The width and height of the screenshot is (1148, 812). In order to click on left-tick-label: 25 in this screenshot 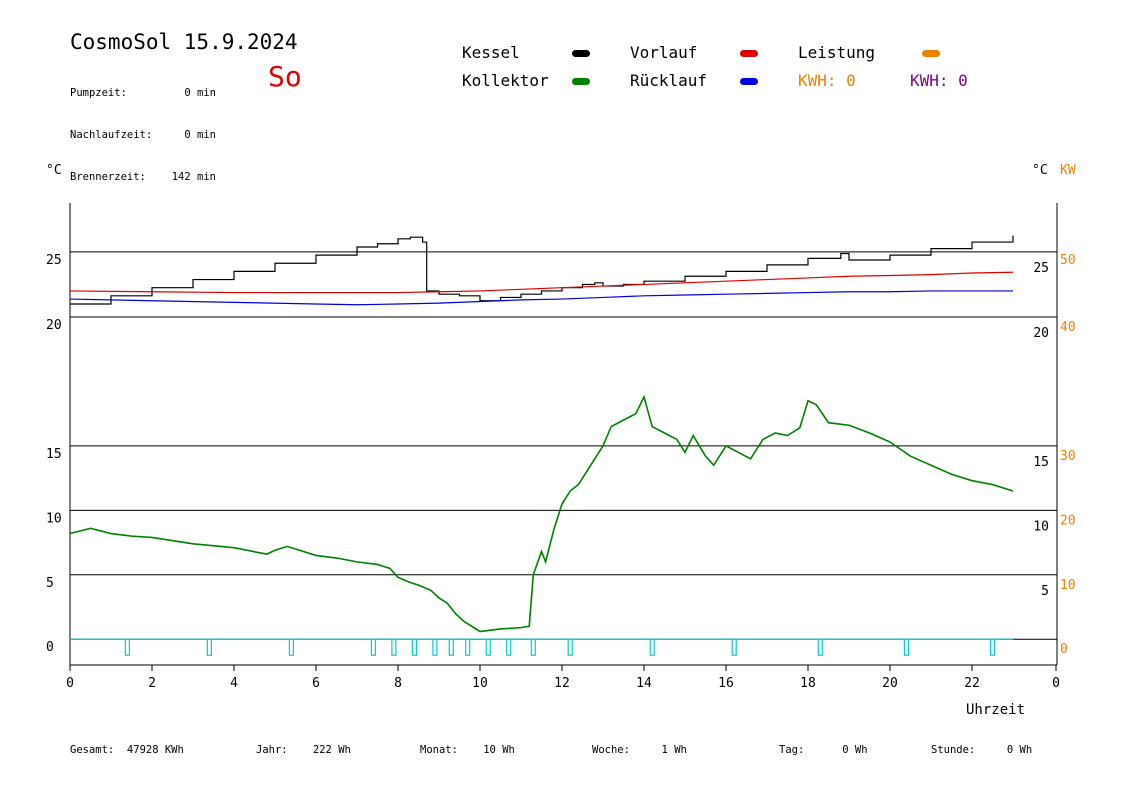, I will do `click(54, 260)`.